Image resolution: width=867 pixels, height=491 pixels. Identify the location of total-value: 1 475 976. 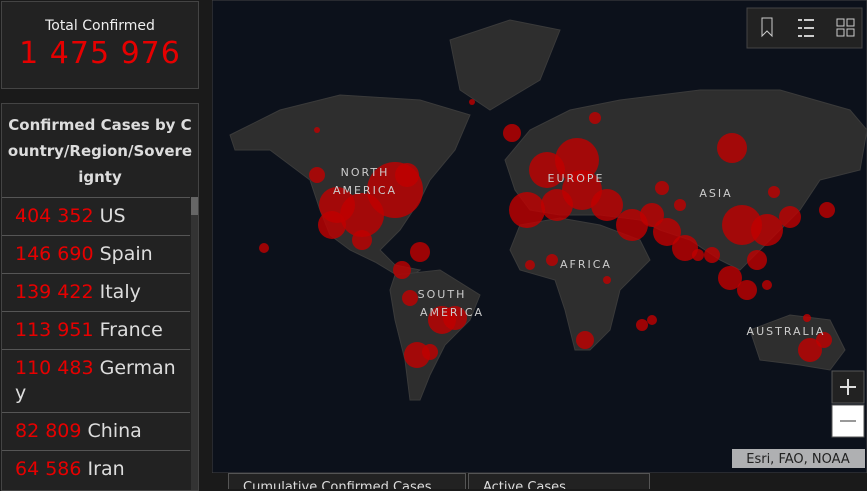
(100, 53).